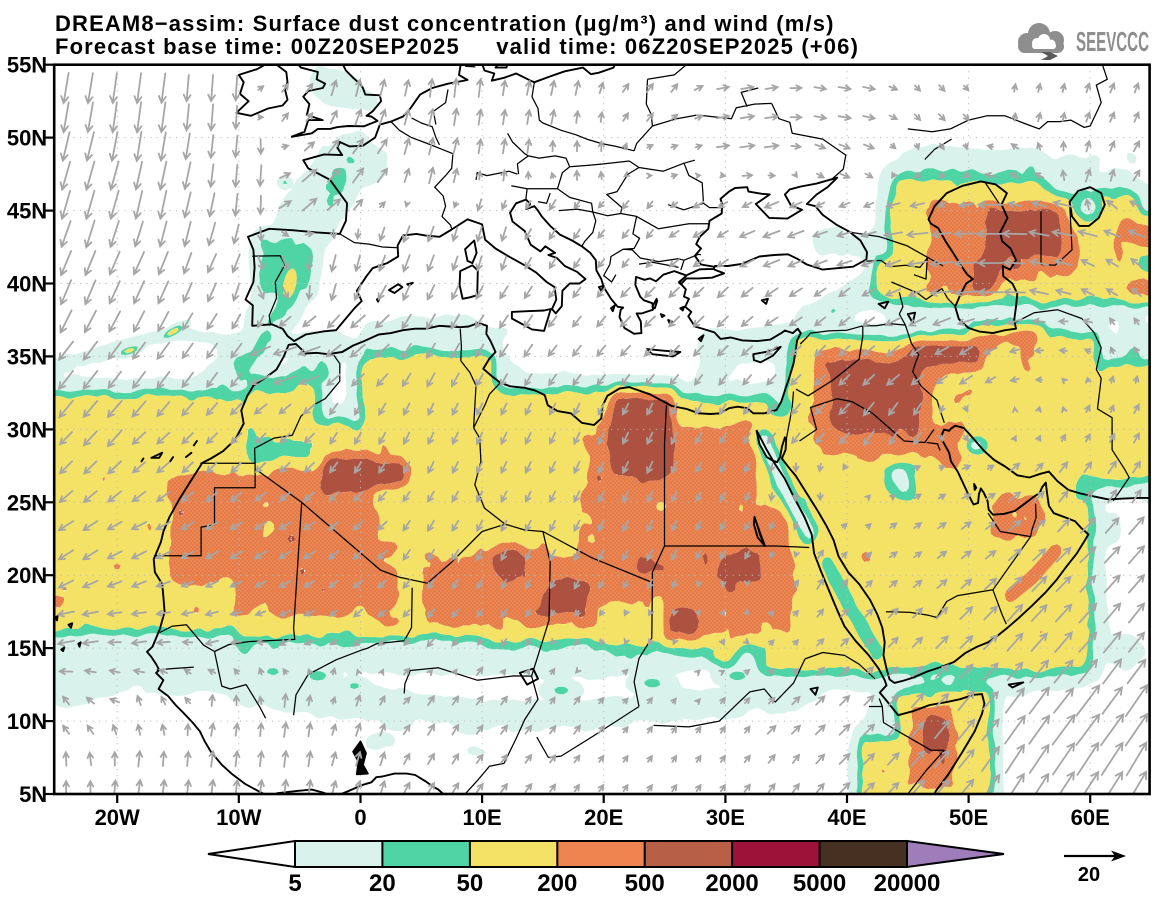  What do you see at coordinates (603, 817) in the screenshot?
I see `svg-text: 20E` at bounding box center [603, 817].